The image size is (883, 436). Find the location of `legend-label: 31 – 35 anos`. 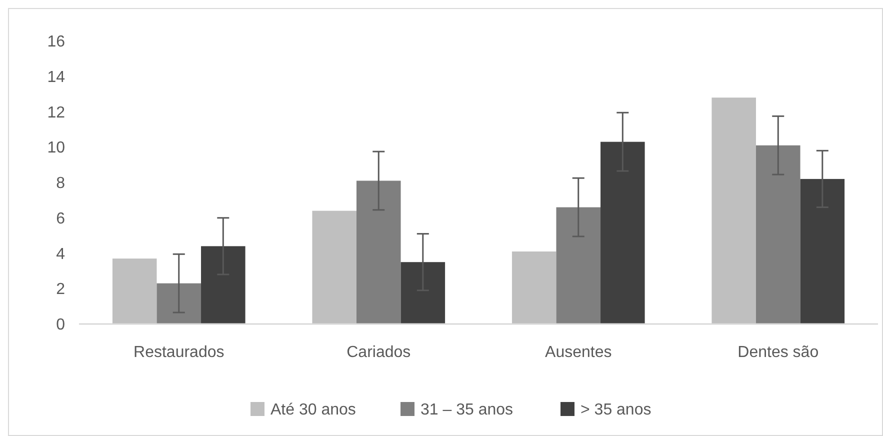

legend-label: 31 – 35 anos is located at coordinates (467, 410).